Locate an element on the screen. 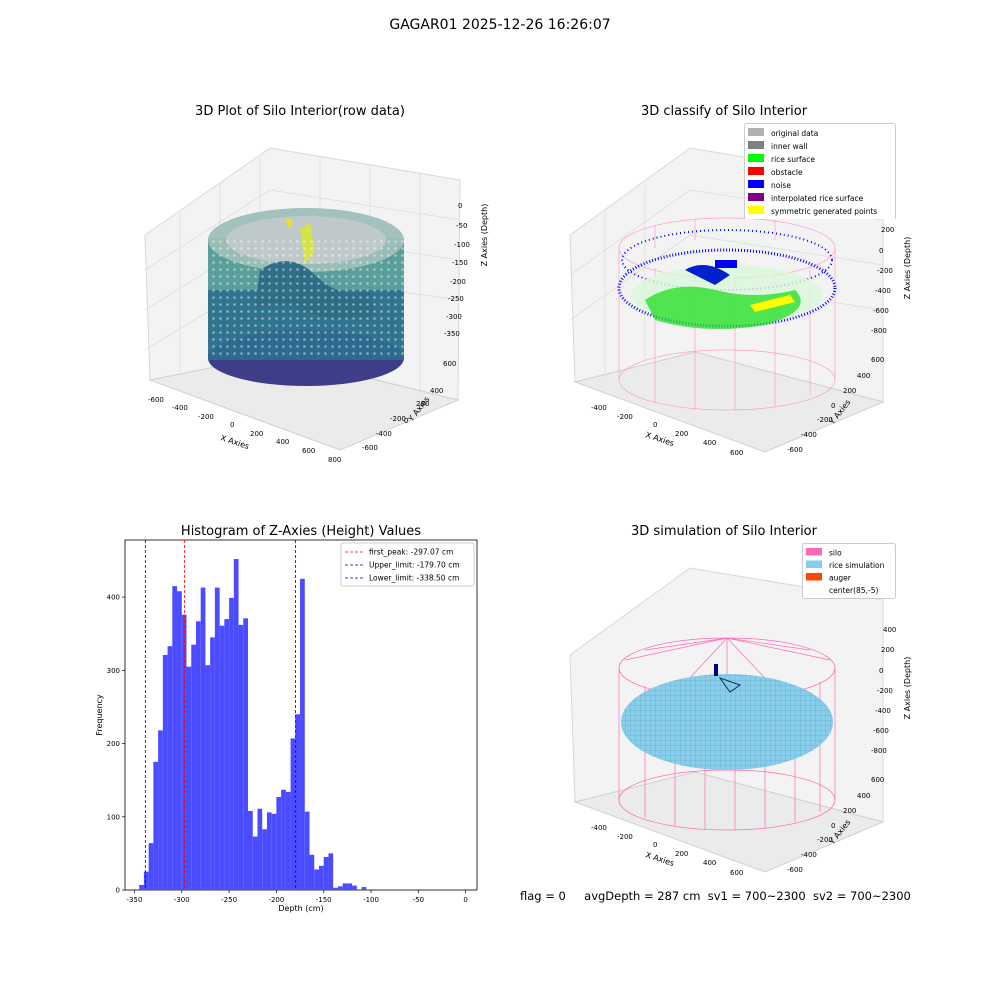  figure-title: GAGAR01 2025-12-26 16:26:07 is located at coordinates (500, 25).